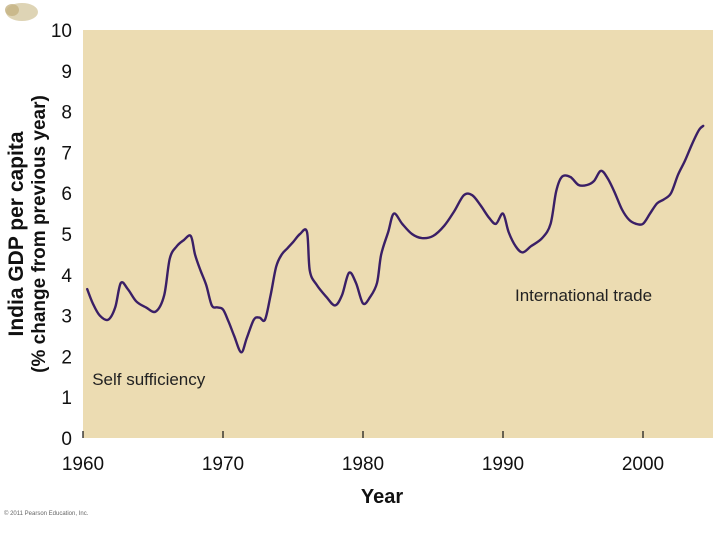 The height and width of the screenshot is (540, 720). What do you see at coordinates (66, 439) in the screenshot?
I see `y-tick-label: 0` at bounding box center [66, 439].